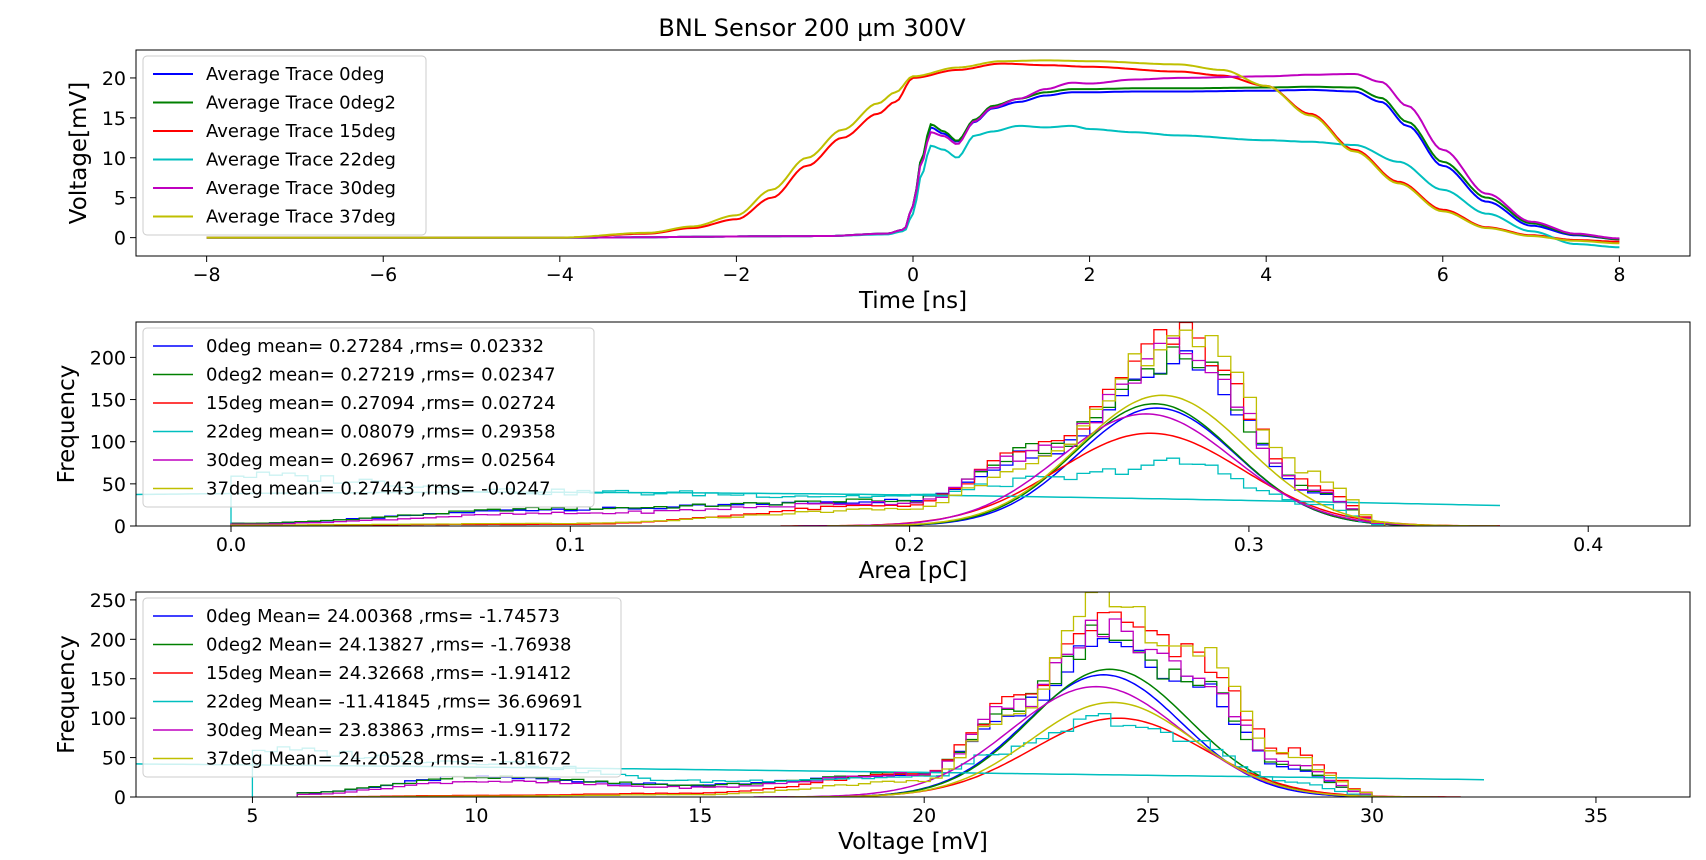 The height and width of the screenshot is (860, 1706). I want to click on legend-label: Average Trace 0deg, so click(295, 74).